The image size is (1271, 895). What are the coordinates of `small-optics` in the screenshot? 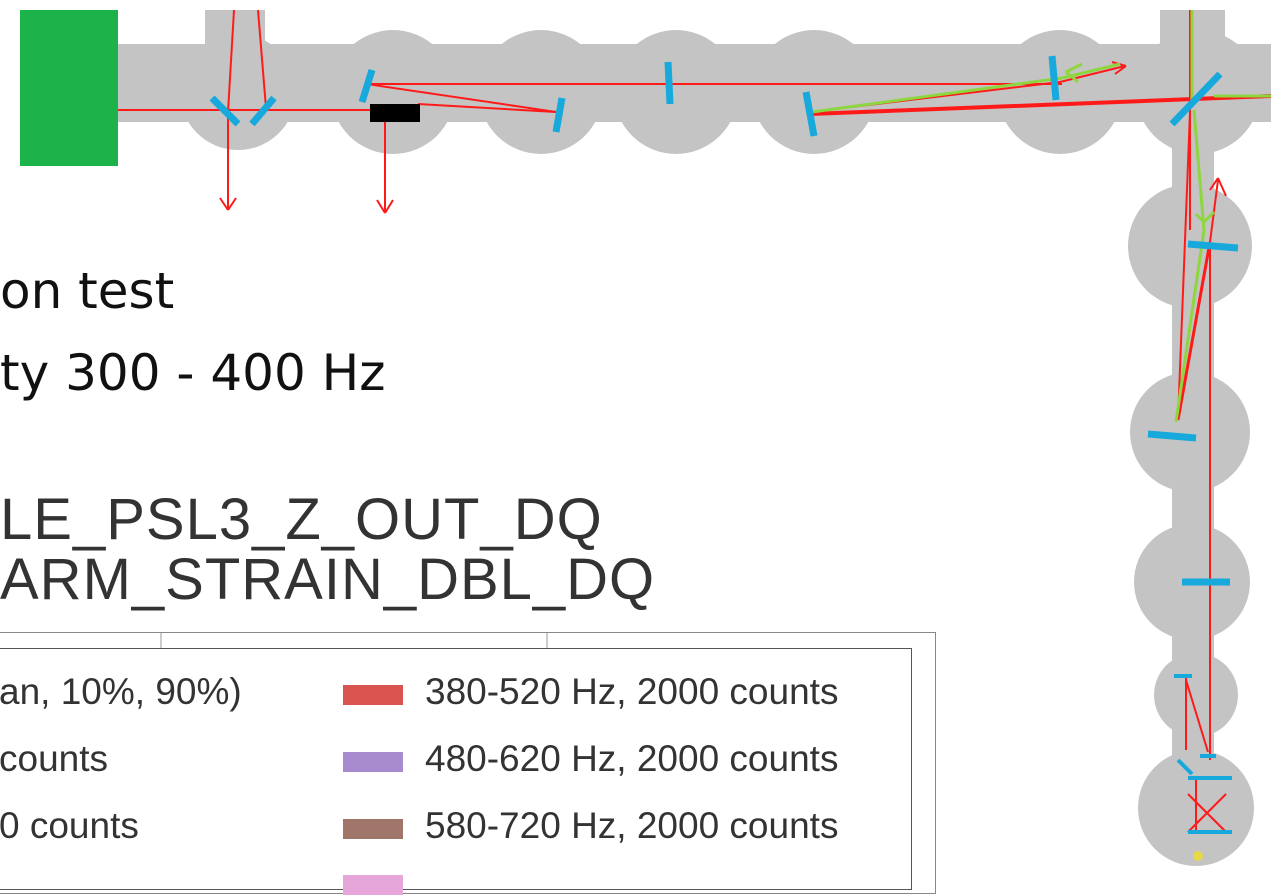 It's located at (1203, 754).